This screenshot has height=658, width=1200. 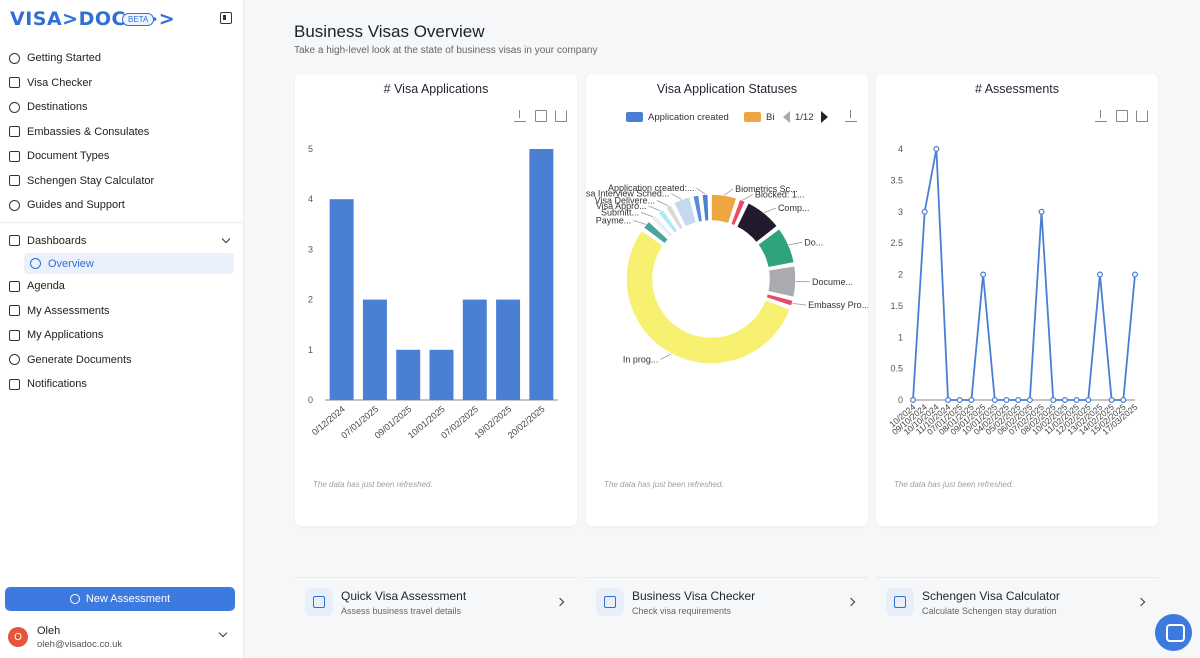 I want to click on y-tick-label: 3, so click(x=900, y=212).